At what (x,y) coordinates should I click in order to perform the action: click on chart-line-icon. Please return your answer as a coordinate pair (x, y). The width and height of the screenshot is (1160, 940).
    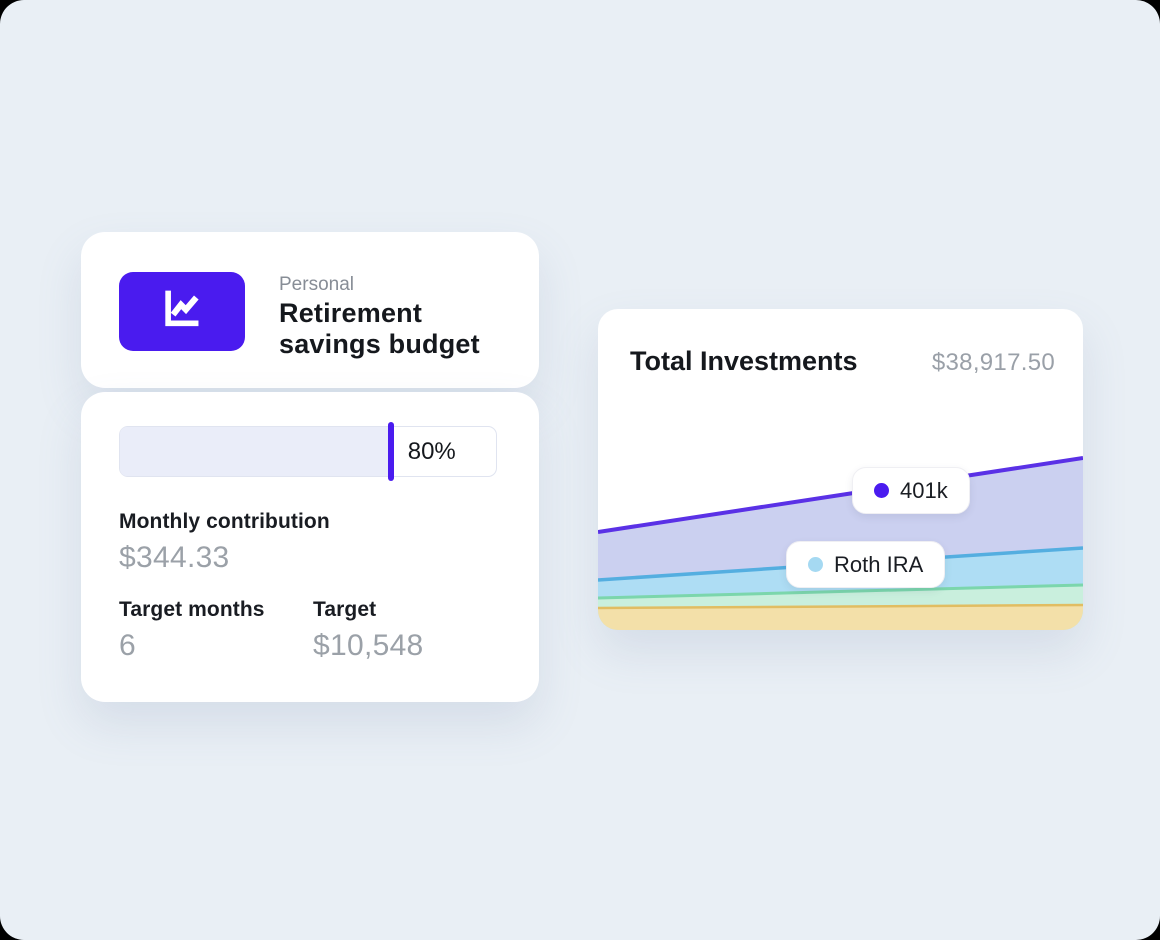
    Looking at the image, I should click on (182, 311).